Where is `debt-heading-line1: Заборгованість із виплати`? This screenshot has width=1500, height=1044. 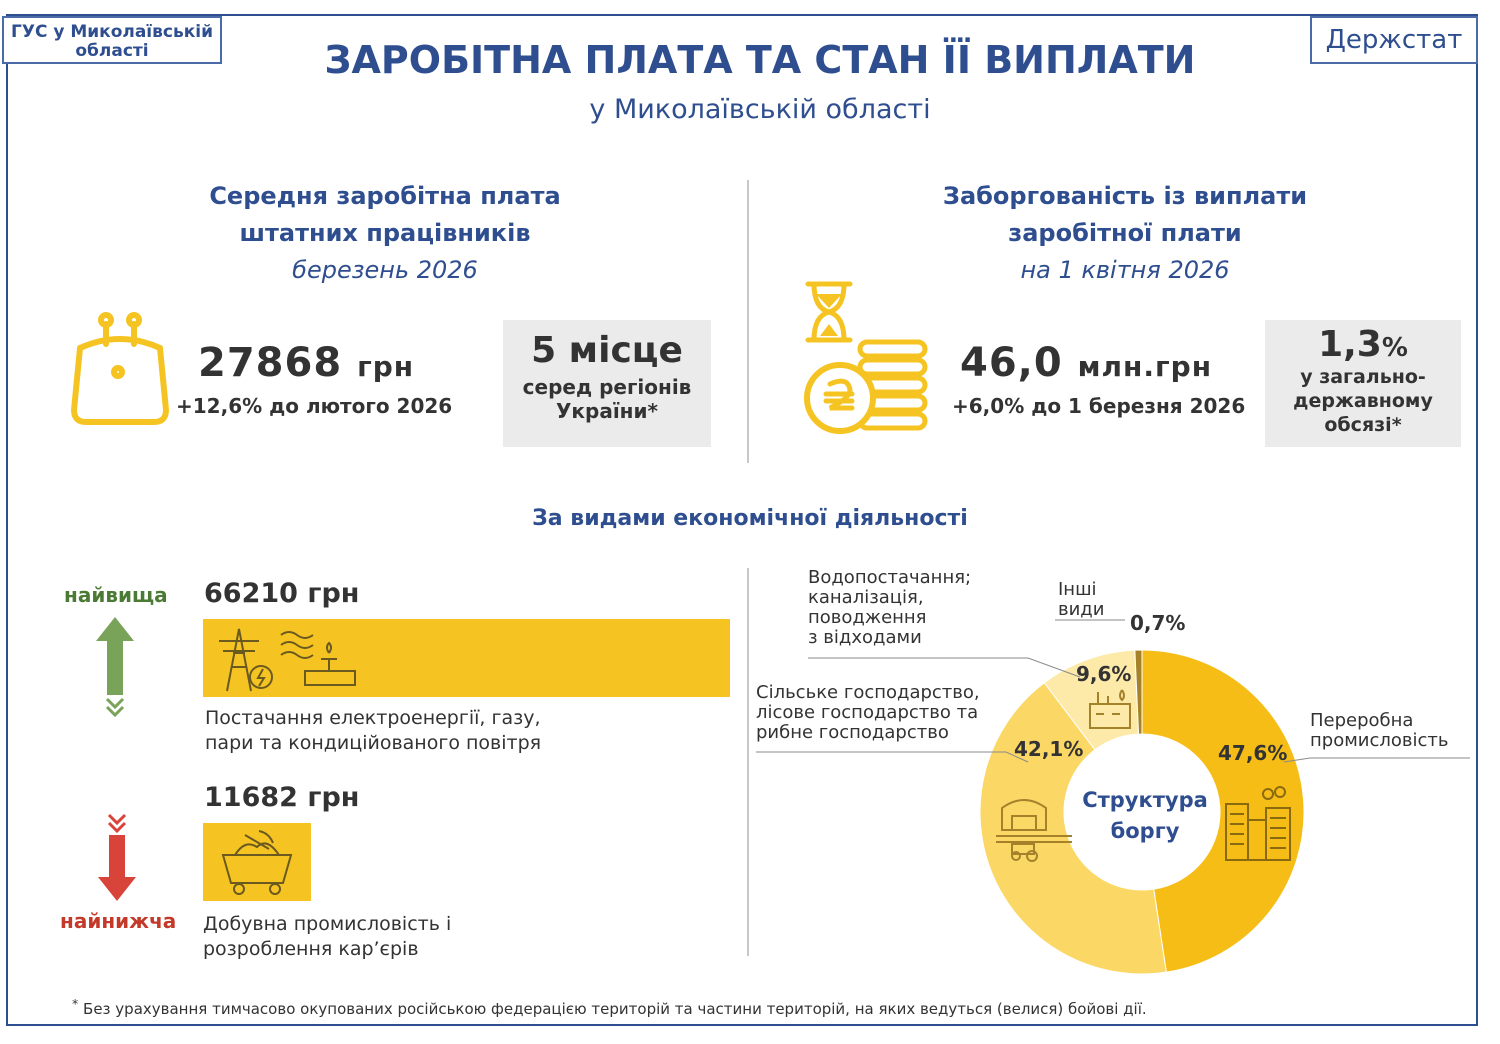
debt-heading-line1: Заборгованість із виплати is located at coordinates (1125, 196).